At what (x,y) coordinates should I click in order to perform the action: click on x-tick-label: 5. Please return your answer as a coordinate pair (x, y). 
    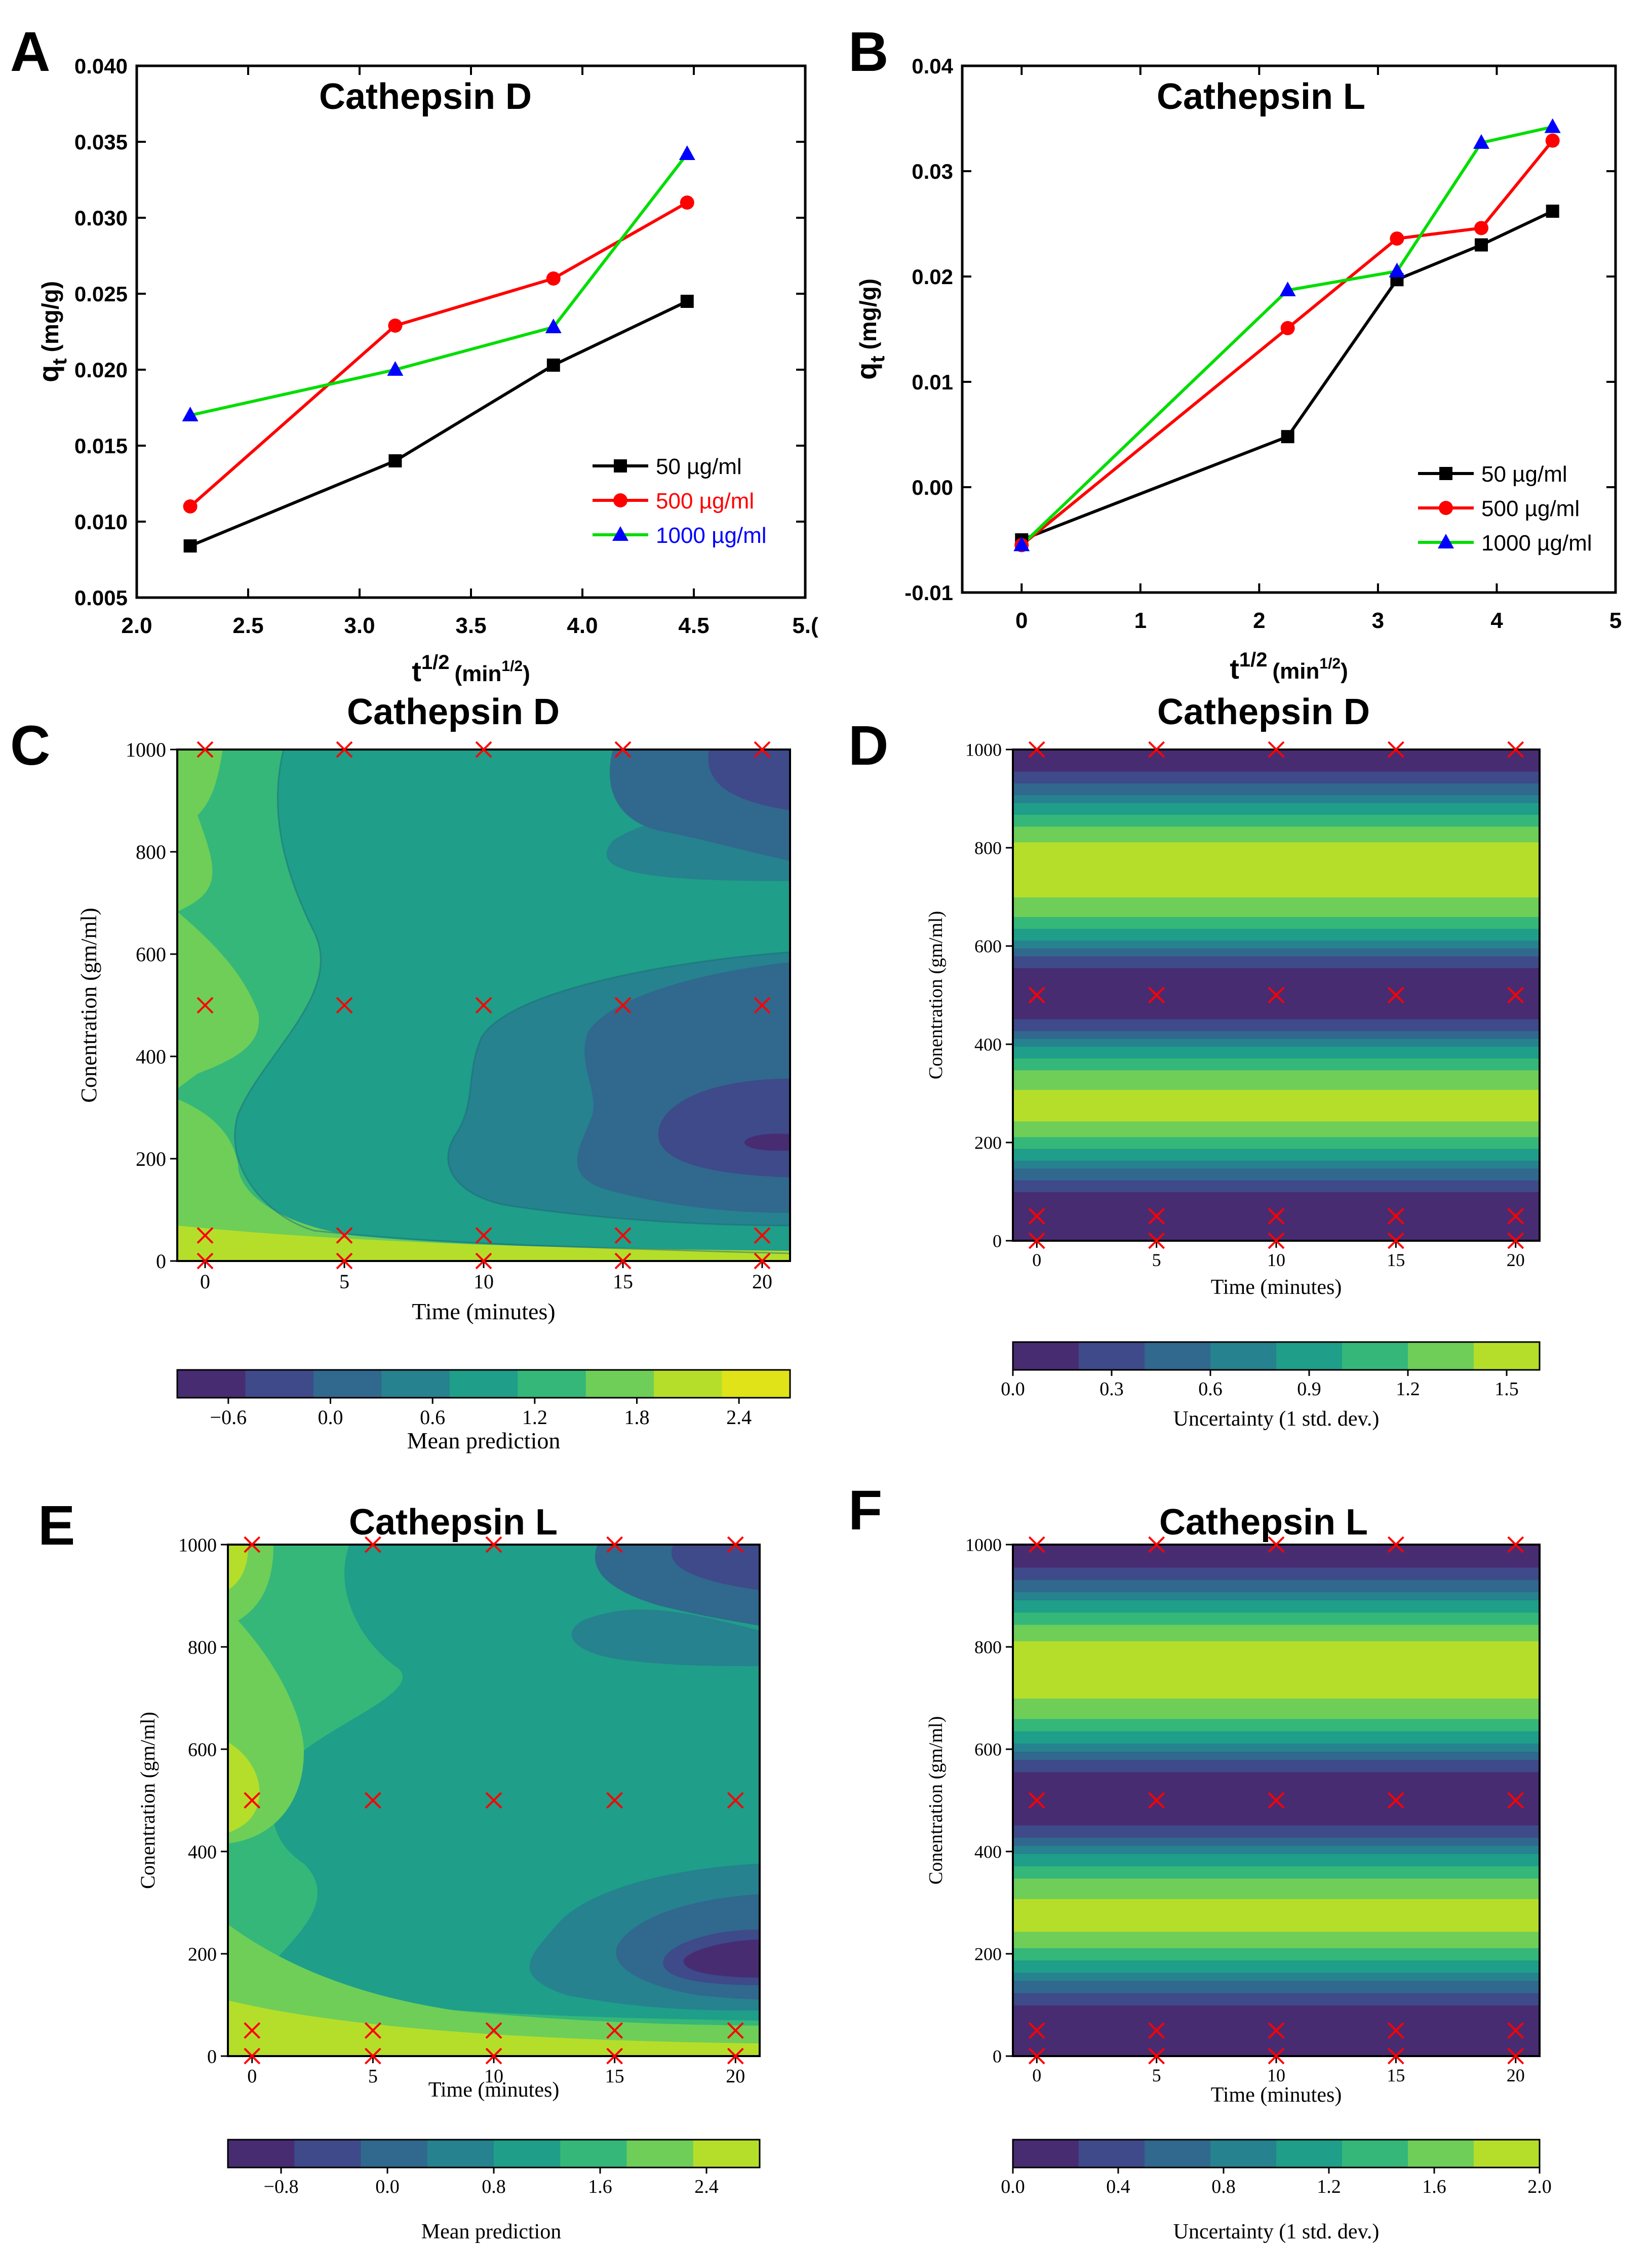
    Looking at the image, I should click on (1156, 2075).